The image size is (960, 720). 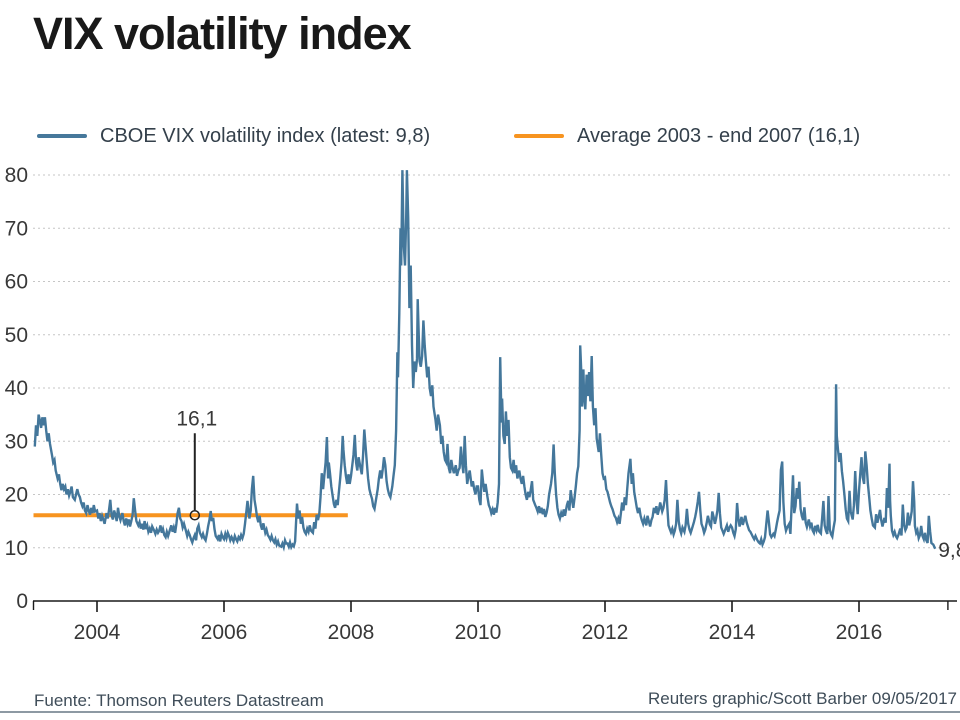 What do you see at coordinates (859, 632) in the screenshot?
I see `x-tick-label: 2016` at bounding box center [859, 632].